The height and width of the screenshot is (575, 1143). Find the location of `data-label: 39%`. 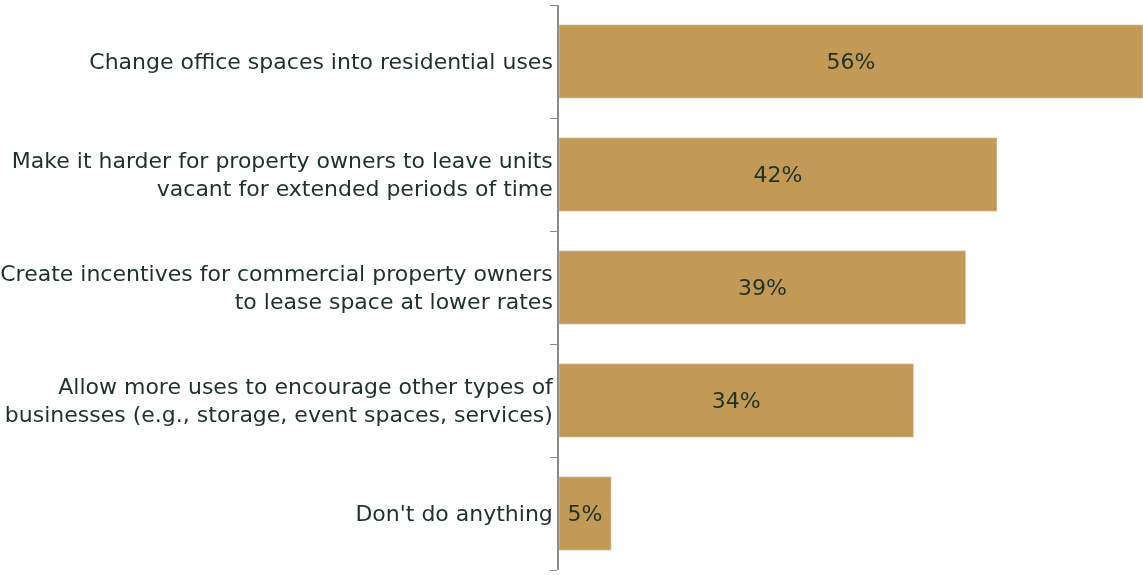

data-label: 39% is located at coordinates (762, 288).